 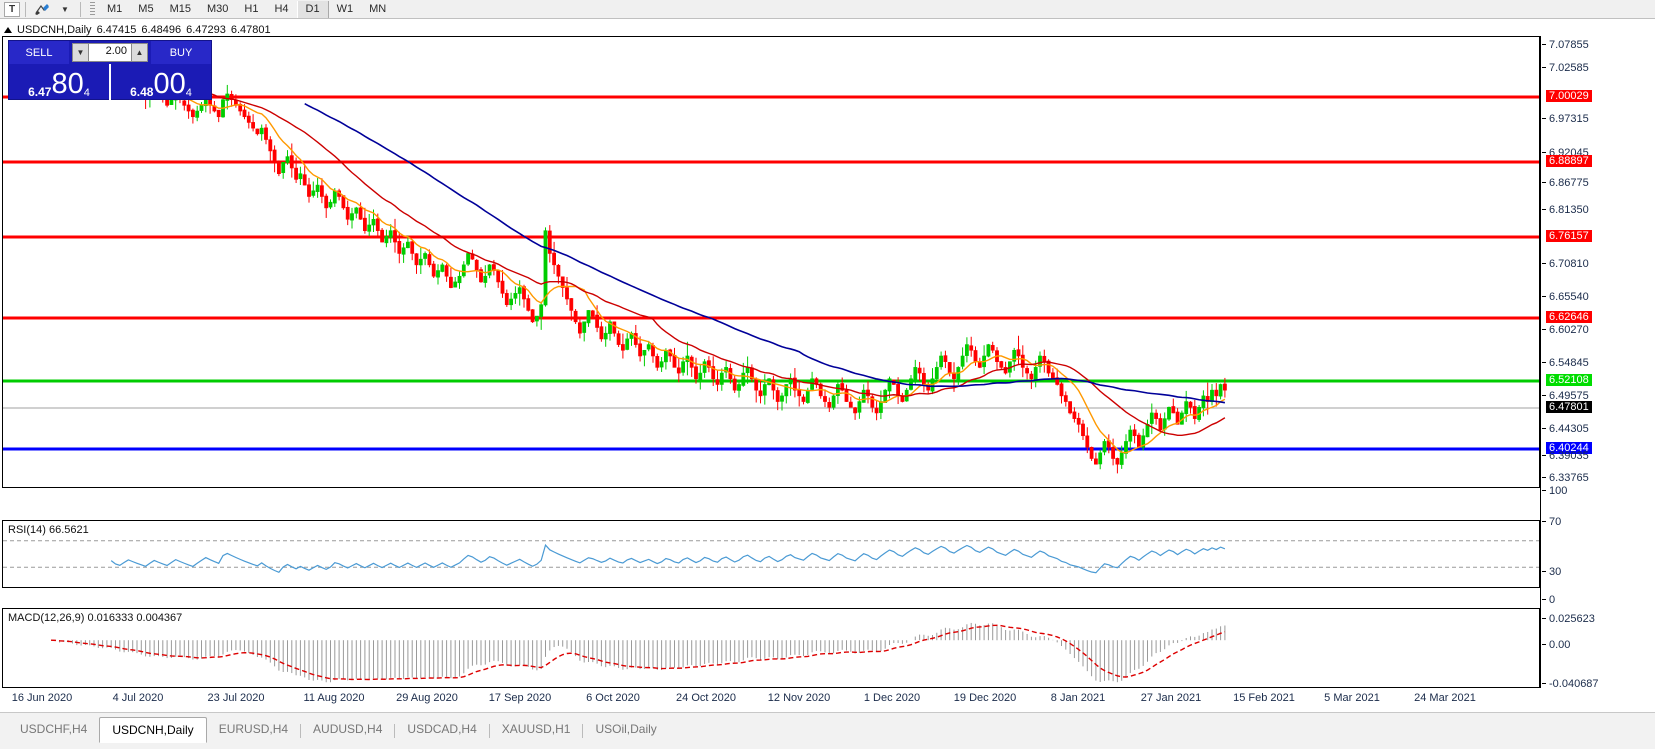 What do you see at coordinates (1078, 698) in the screenshot?
I see `date-label: 8 Jan 2021` at bounding box center [1078, 698].